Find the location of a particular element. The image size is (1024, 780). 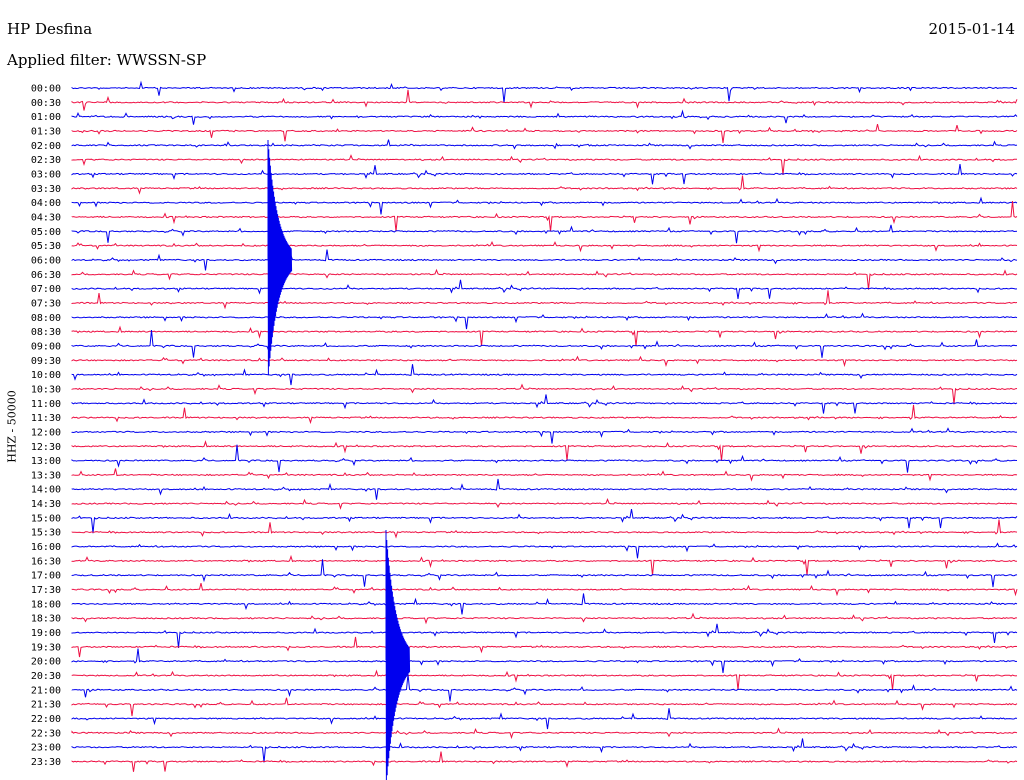

row-label: 03:30 is located at coordinates (46, 189).